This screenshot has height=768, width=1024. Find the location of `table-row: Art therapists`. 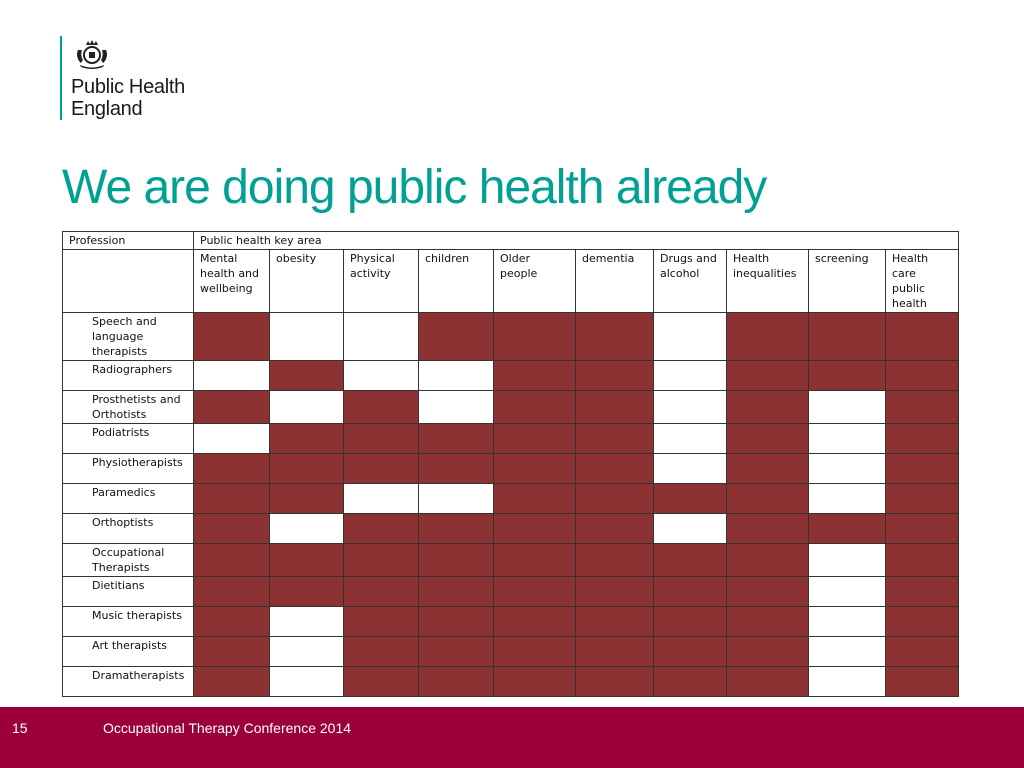

table-row: Art therapists is located at coordinates (511, 651).